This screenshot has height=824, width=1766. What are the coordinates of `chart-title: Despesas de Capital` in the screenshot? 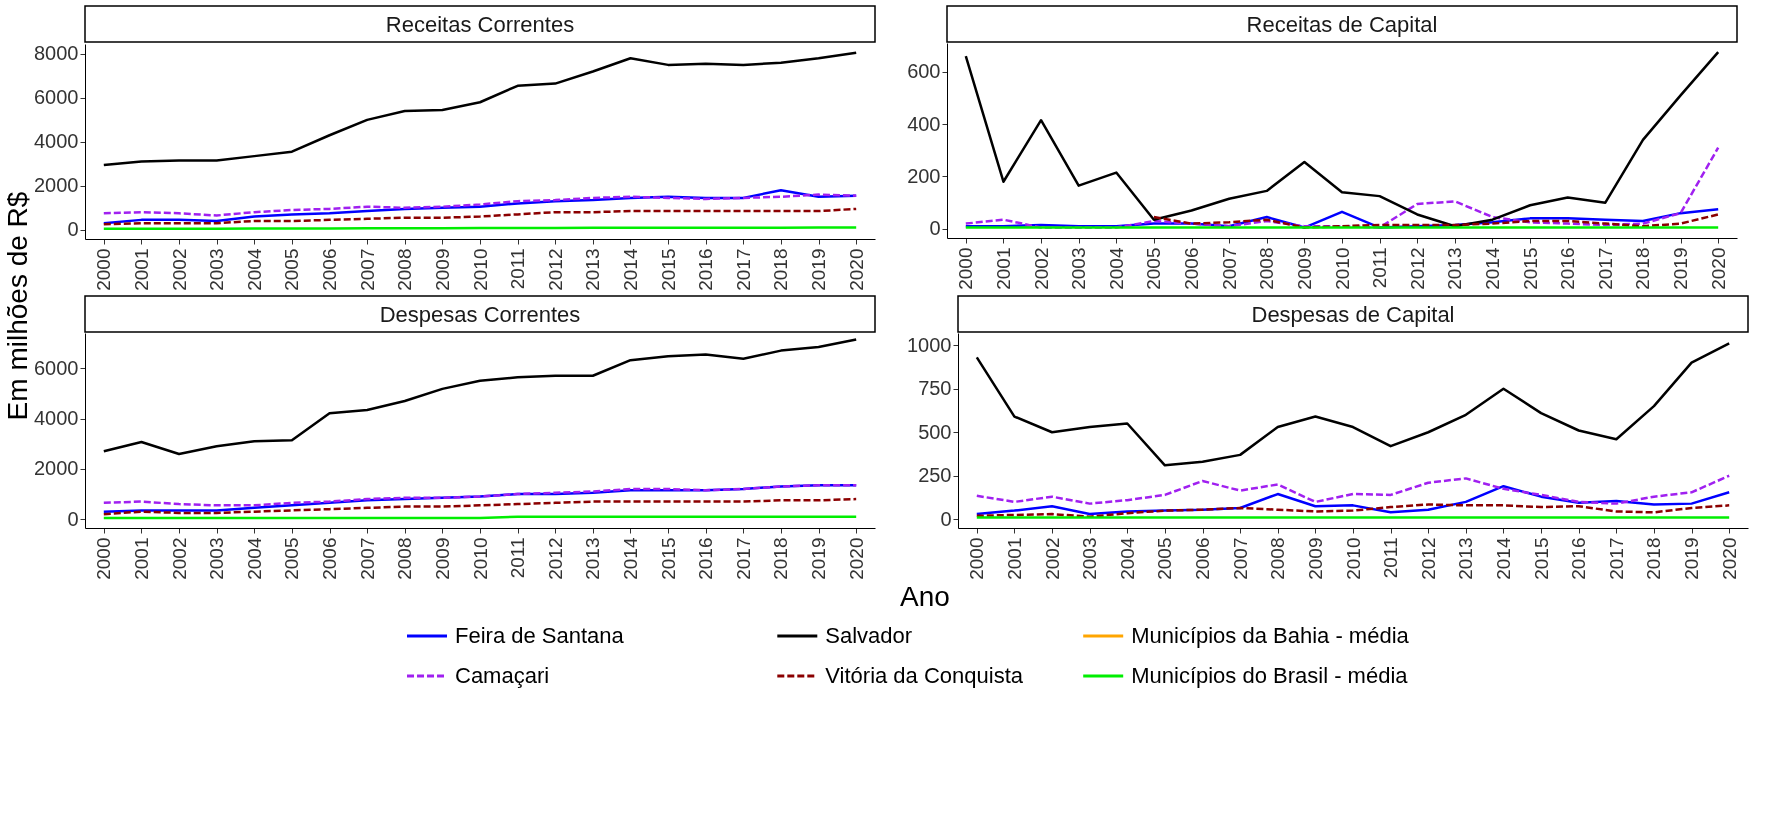 It's located at (1353, 314).